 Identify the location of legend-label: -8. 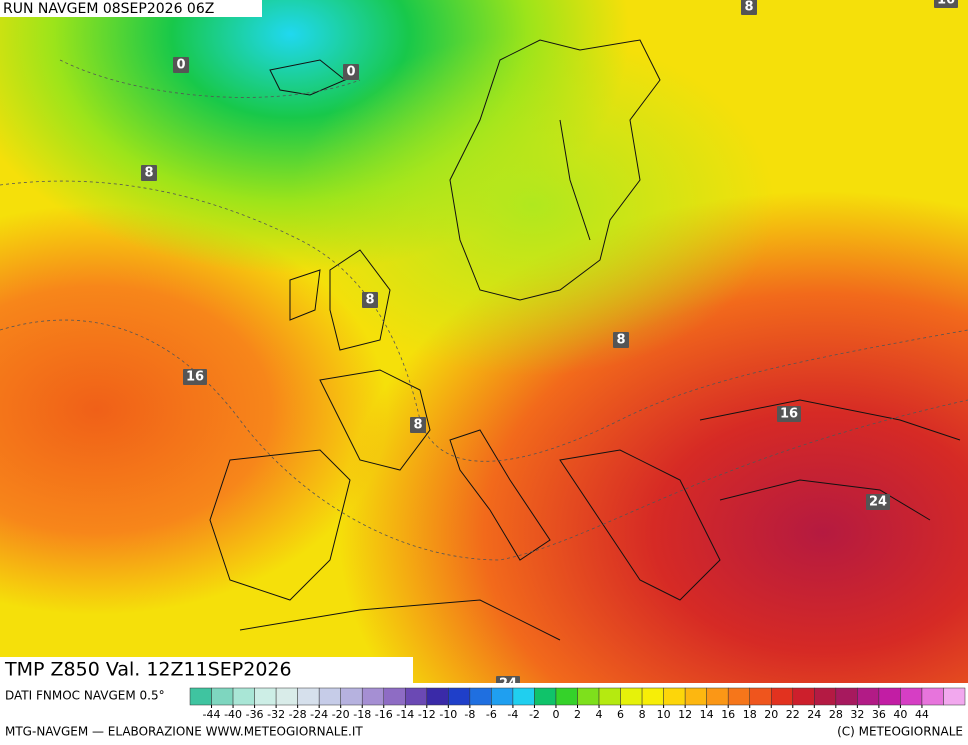
(469, 714).